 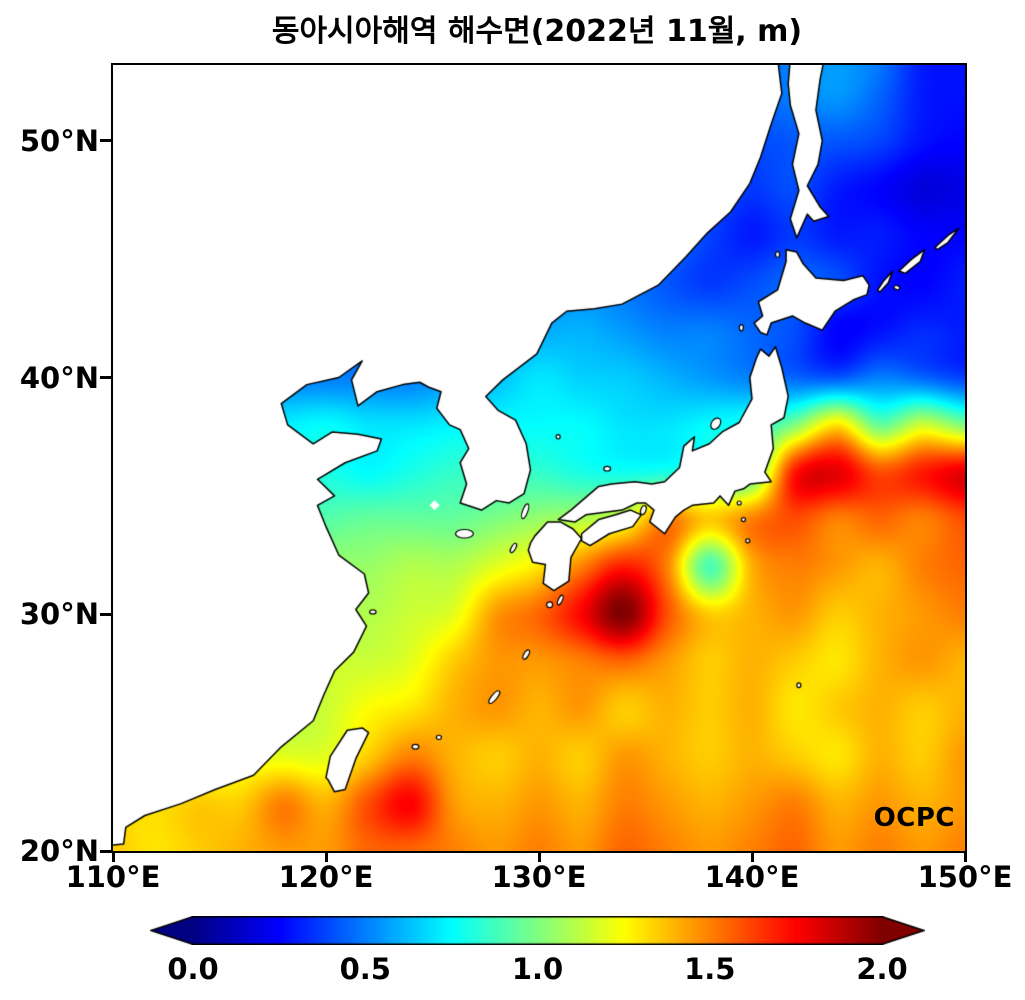 I want to click on y-axis-tick-label: 20°N, so click(x=59, y=851).